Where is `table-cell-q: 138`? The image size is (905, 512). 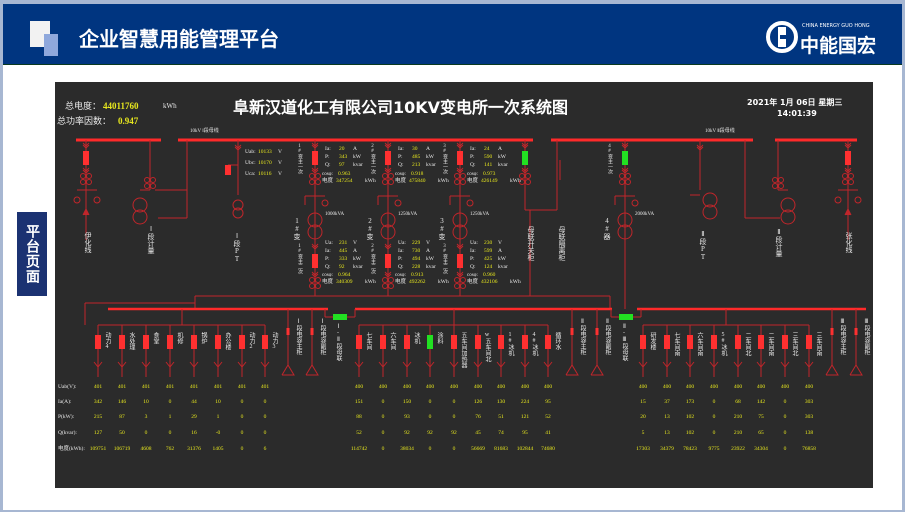
table-cell-q: 138 is located at coordinates (809, 433).